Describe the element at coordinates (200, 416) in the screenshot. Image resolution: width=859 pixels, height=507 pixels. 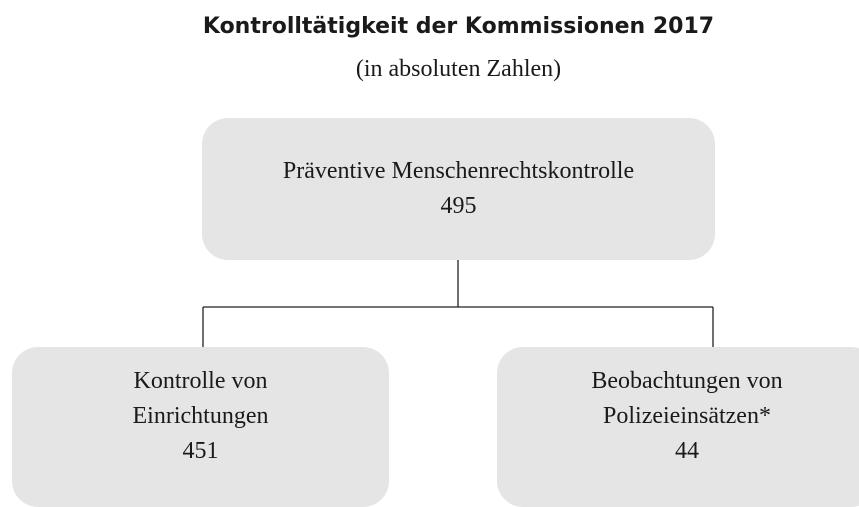
I see `node-label: Einrichtungen` at that location.